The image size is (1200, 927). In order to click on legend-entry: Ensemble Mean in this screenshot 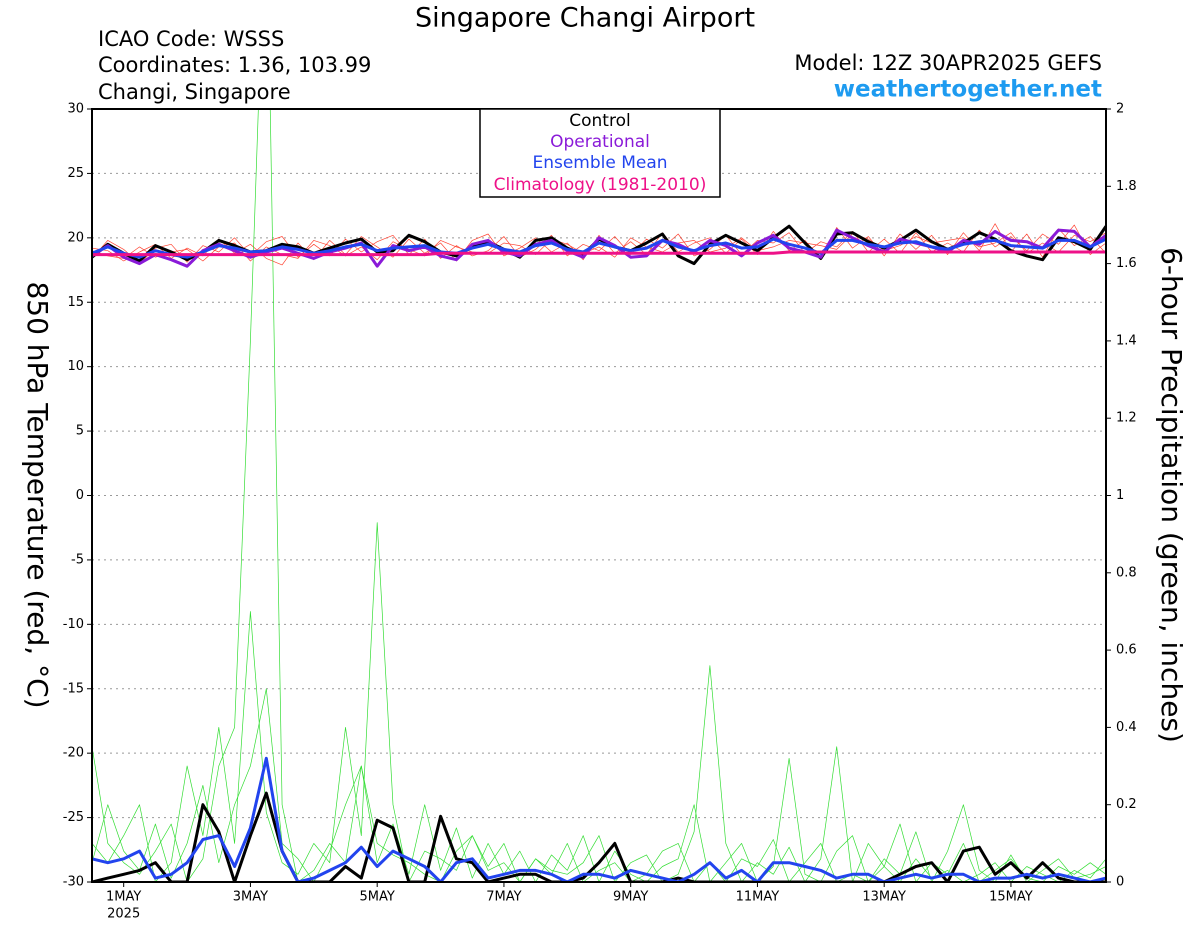, I will do `click(599, 163)`.